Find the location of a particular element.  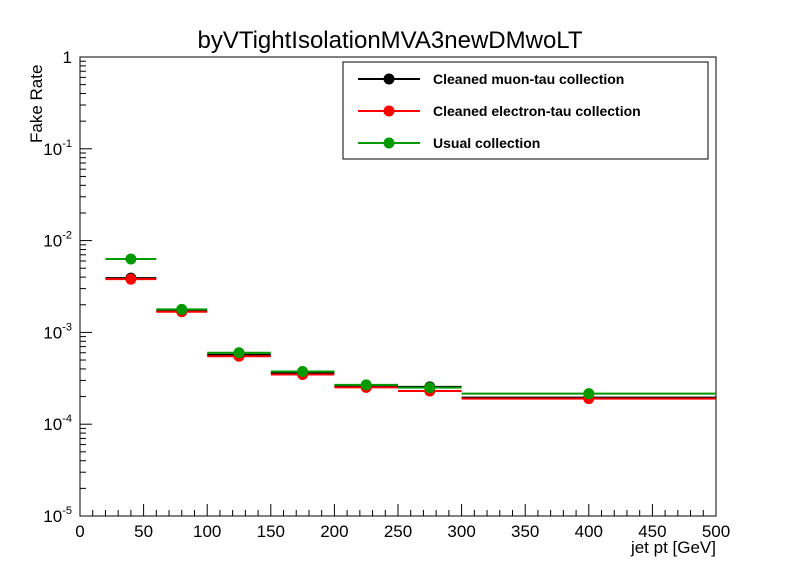

legend-entry: Cleaned muon-tau collection is located at coordinates (491, 79).